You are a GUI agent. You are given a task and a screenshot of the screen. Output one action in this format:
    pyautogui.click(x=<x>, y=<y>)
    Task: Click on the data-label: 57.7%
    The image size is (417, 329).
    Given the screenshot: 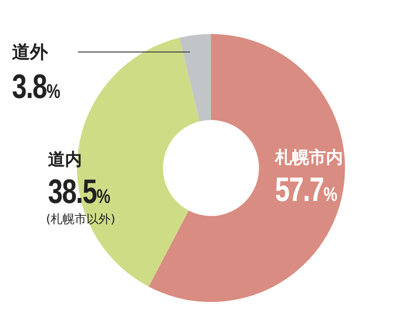 What is the action you would take?
    pyautogui.click(x=306, y=189)
    